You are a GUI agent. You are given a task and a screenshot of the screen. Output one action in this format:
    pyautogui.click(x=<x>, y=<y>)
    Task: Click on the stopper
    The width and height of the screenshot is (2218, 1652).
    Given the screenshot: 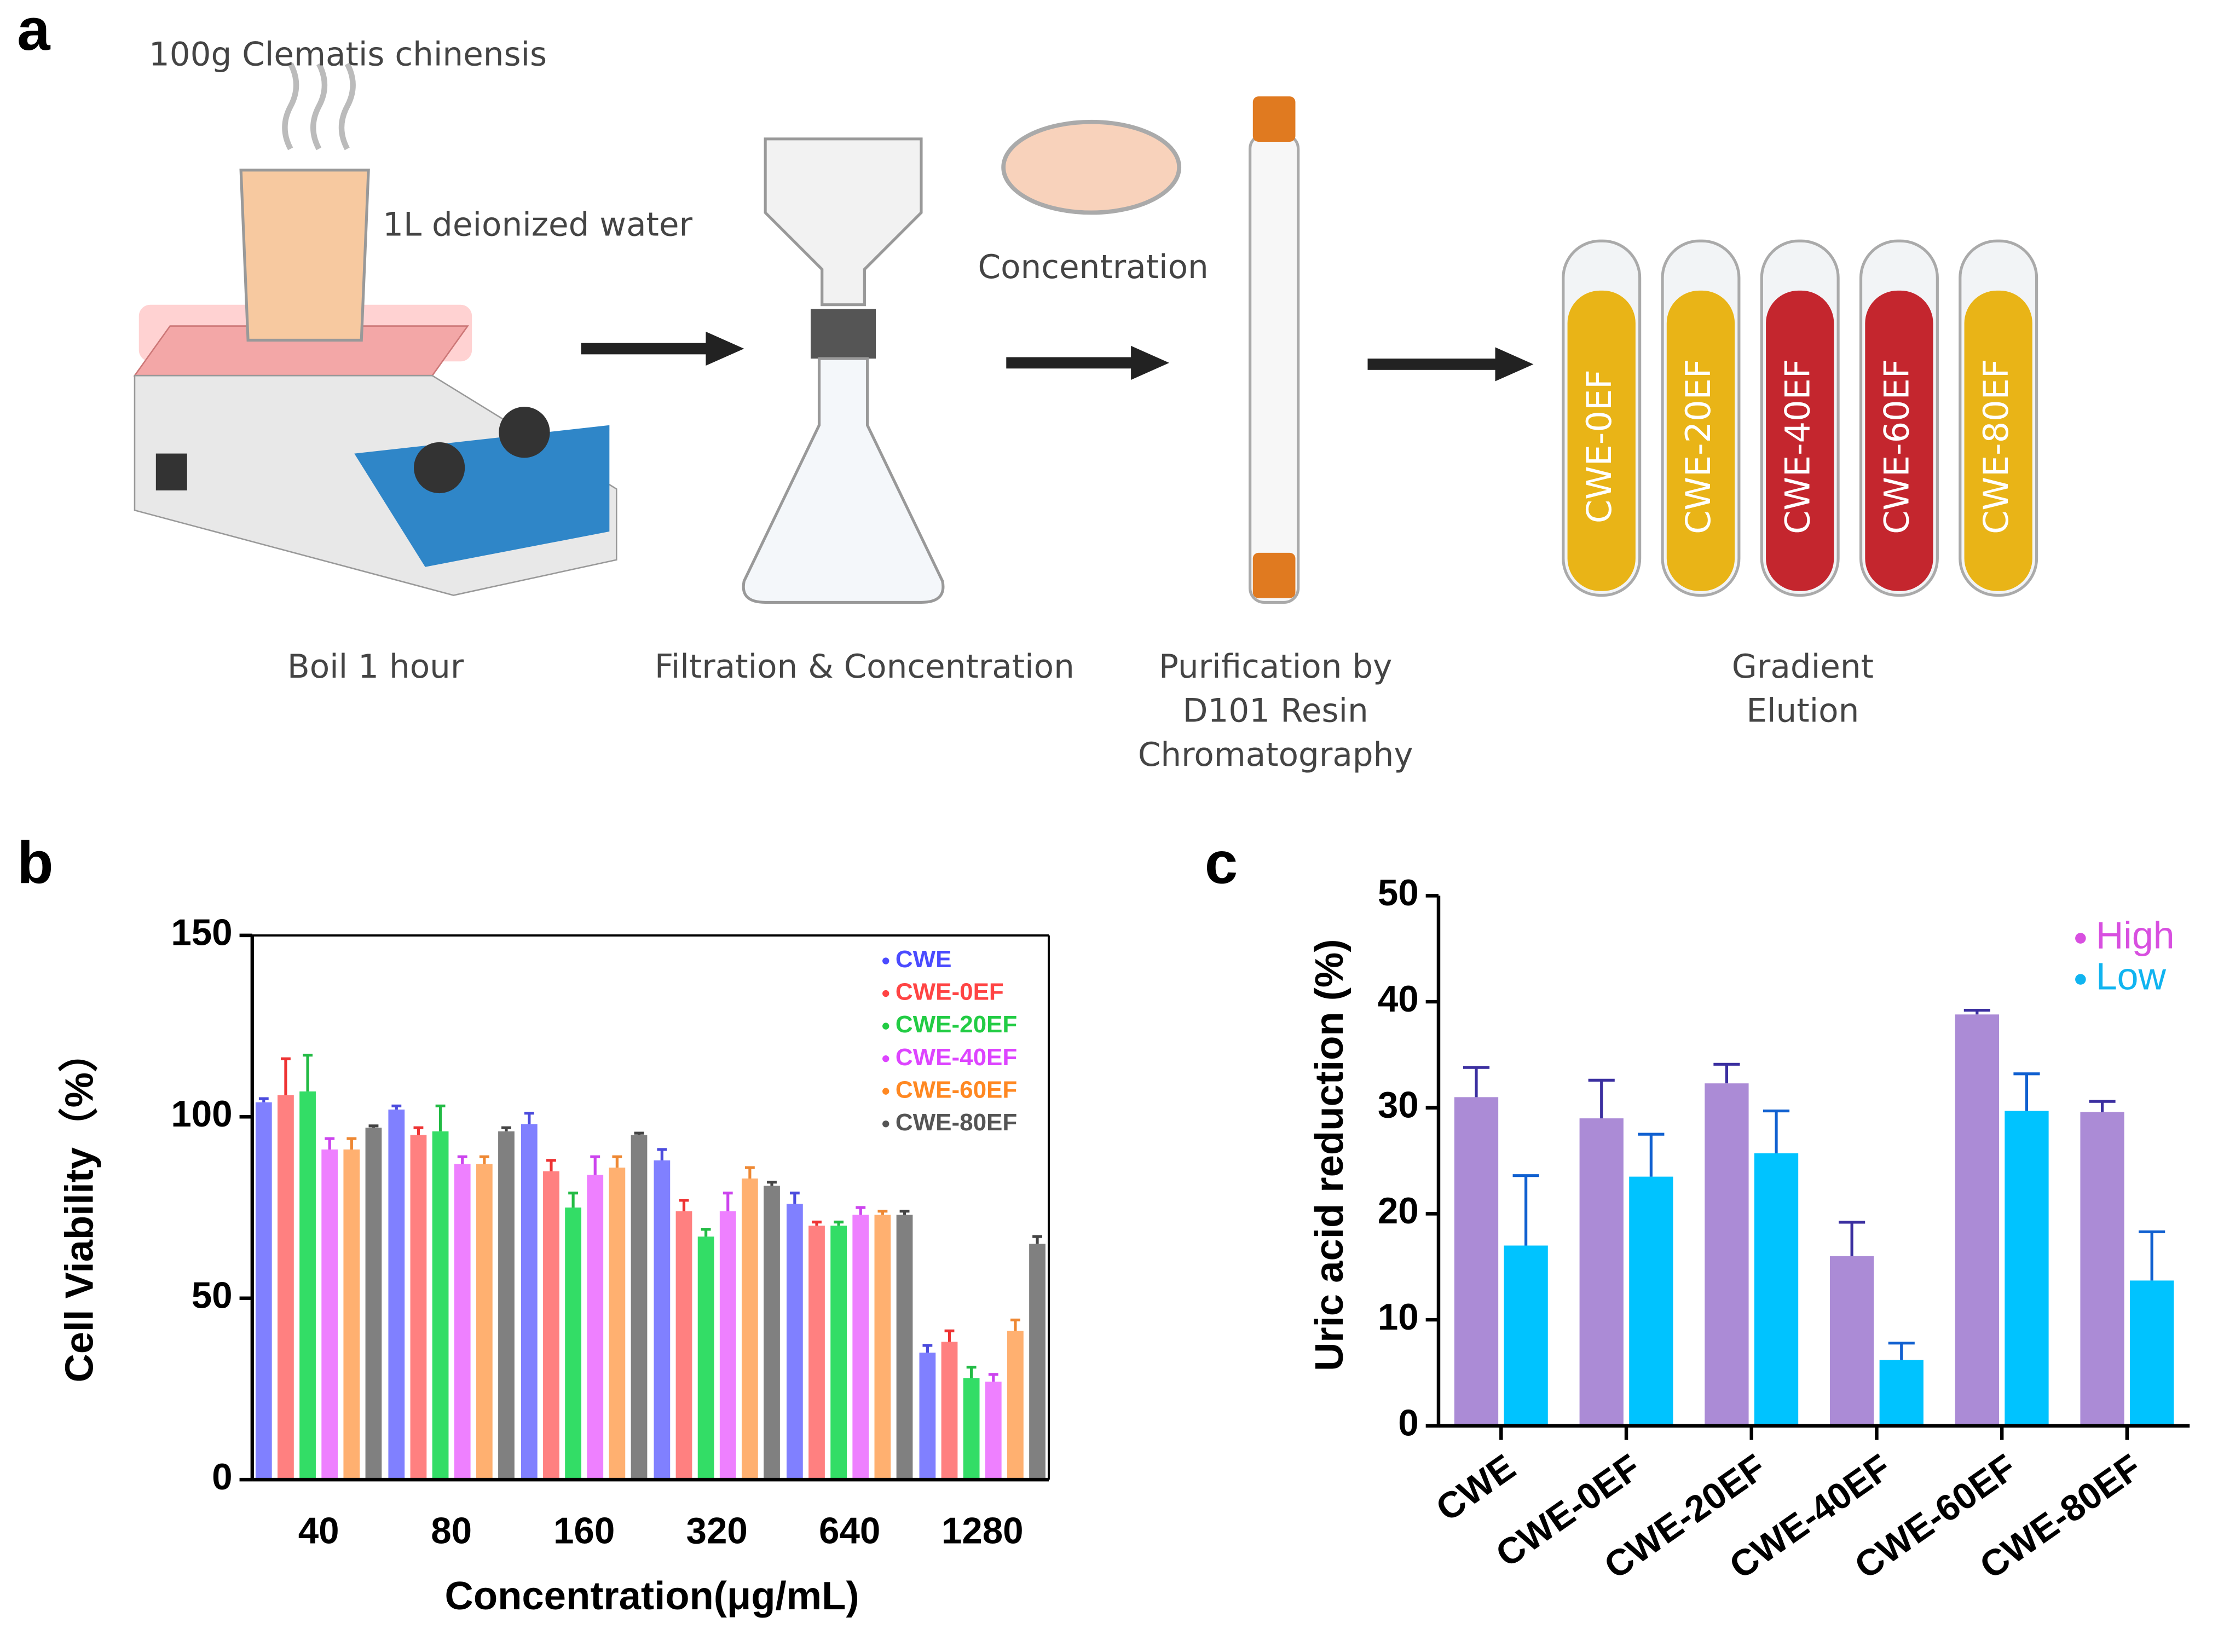 What is the action you would take?
    pyautogui.click(x=843, y=334)
    